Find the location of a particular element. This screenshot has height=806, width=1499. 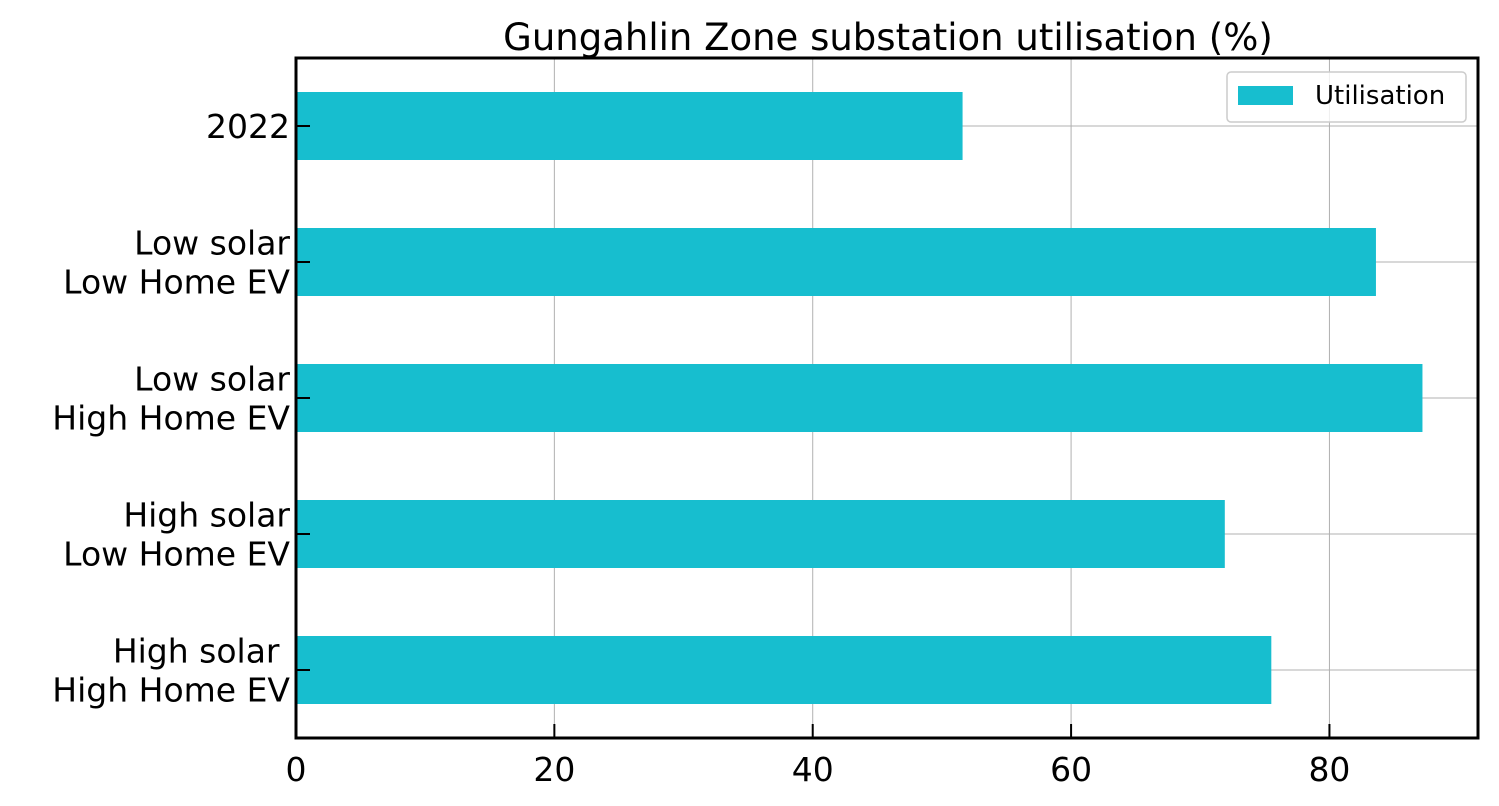

x-tick-label: 60 is located at coordinates (1071, 769).